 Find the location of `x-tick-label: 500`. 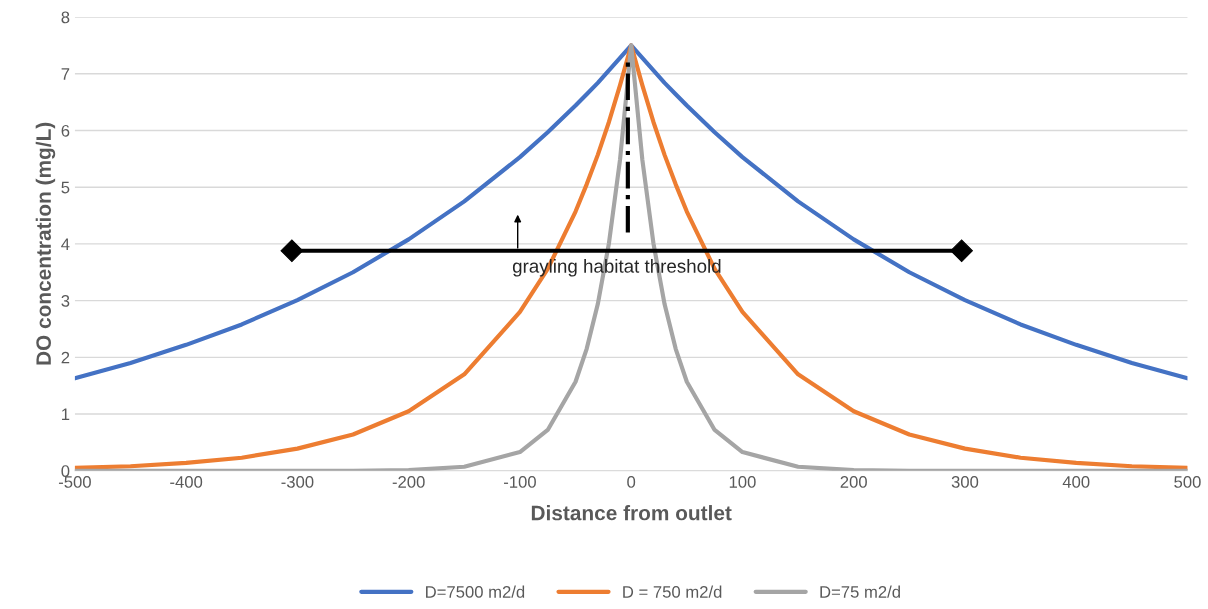

x-tick-label: 500 is located at coordinates (1187, 482).